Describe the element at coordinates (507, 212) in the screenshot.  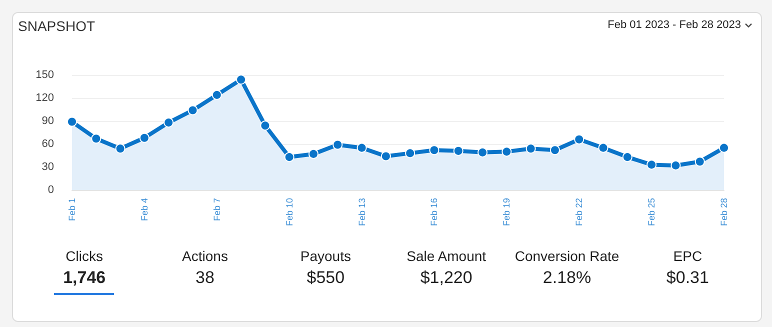
I see `x-tick-label: Feb 19` at that location.